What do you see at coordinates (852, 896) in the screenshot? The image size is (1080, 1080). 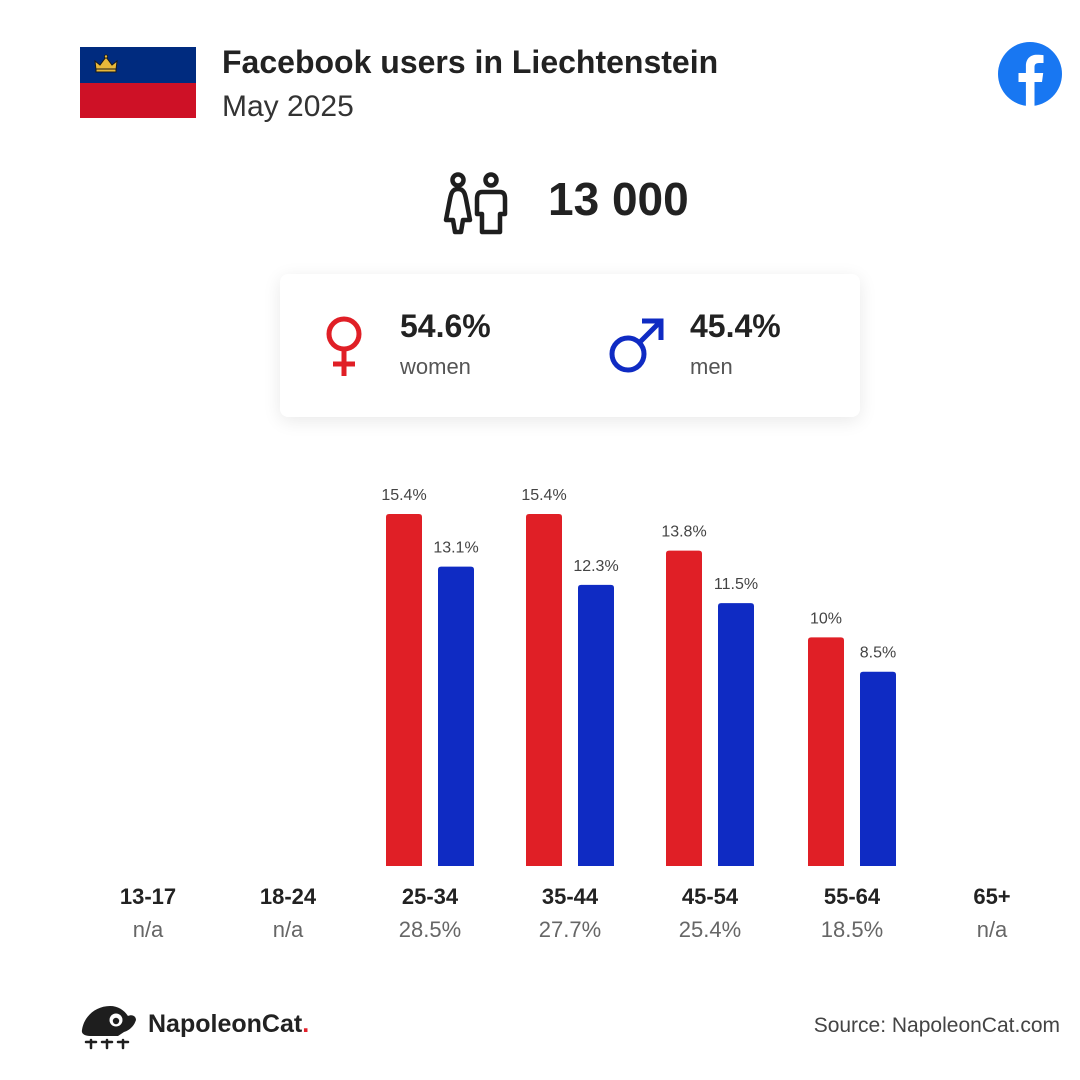 I see `age-group-label: 55-64` at bounding box center [852, 896].